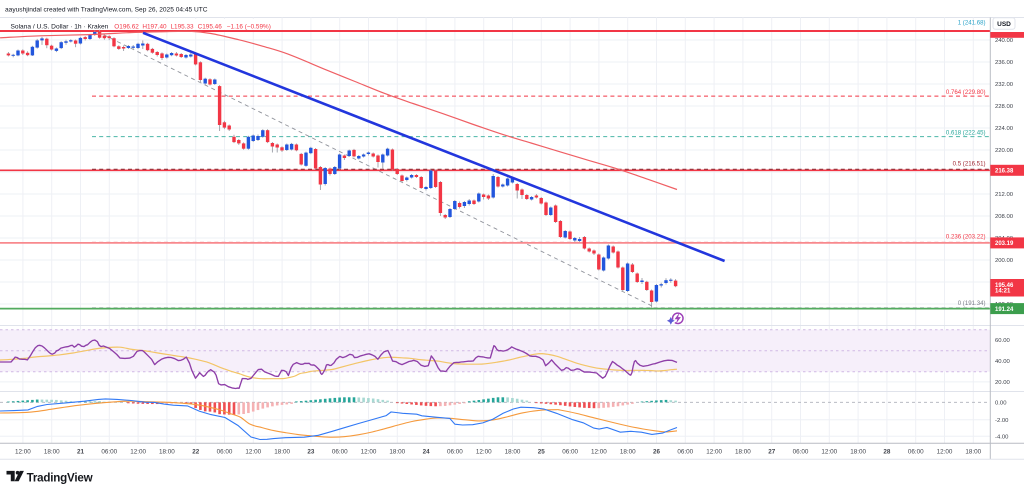 This screenshot has height=498, width=1024. What do you see at coordinates (196, 452) in the screenshot?
I see `svg-text: 22` at bounding box center [196, 452].